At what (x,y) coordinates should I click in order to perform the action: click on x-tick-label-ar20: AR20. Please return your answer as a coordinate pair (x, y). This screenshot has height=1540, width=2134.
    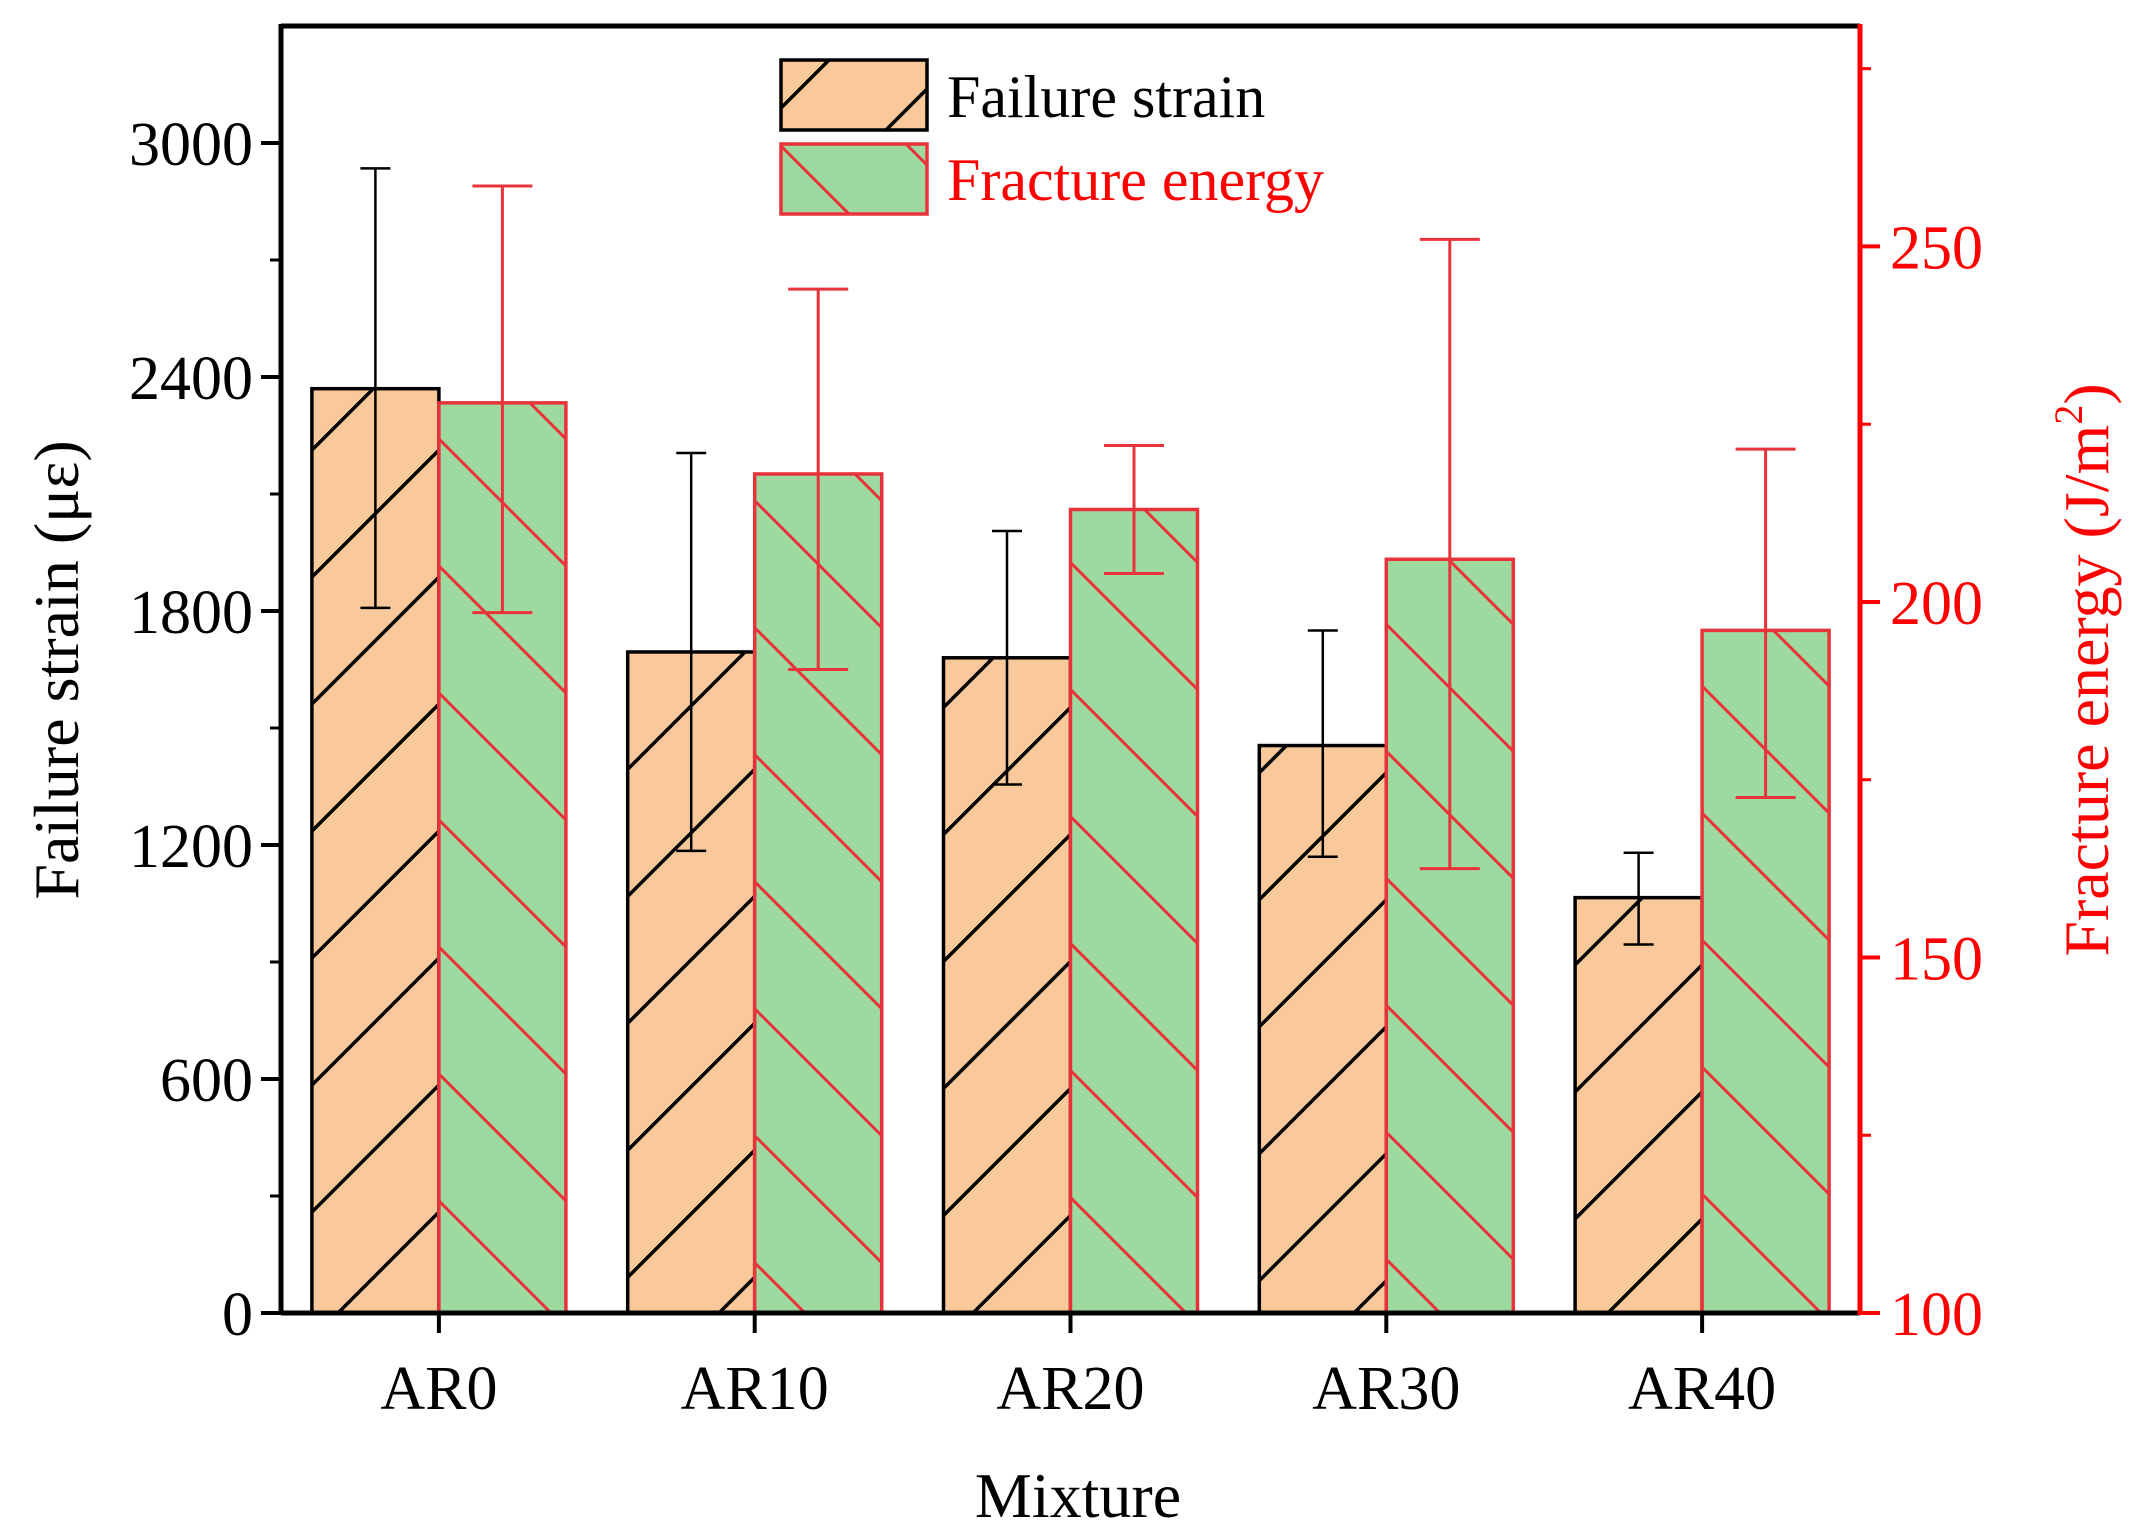
    Looking at the image, I should click on (1070, 1389).